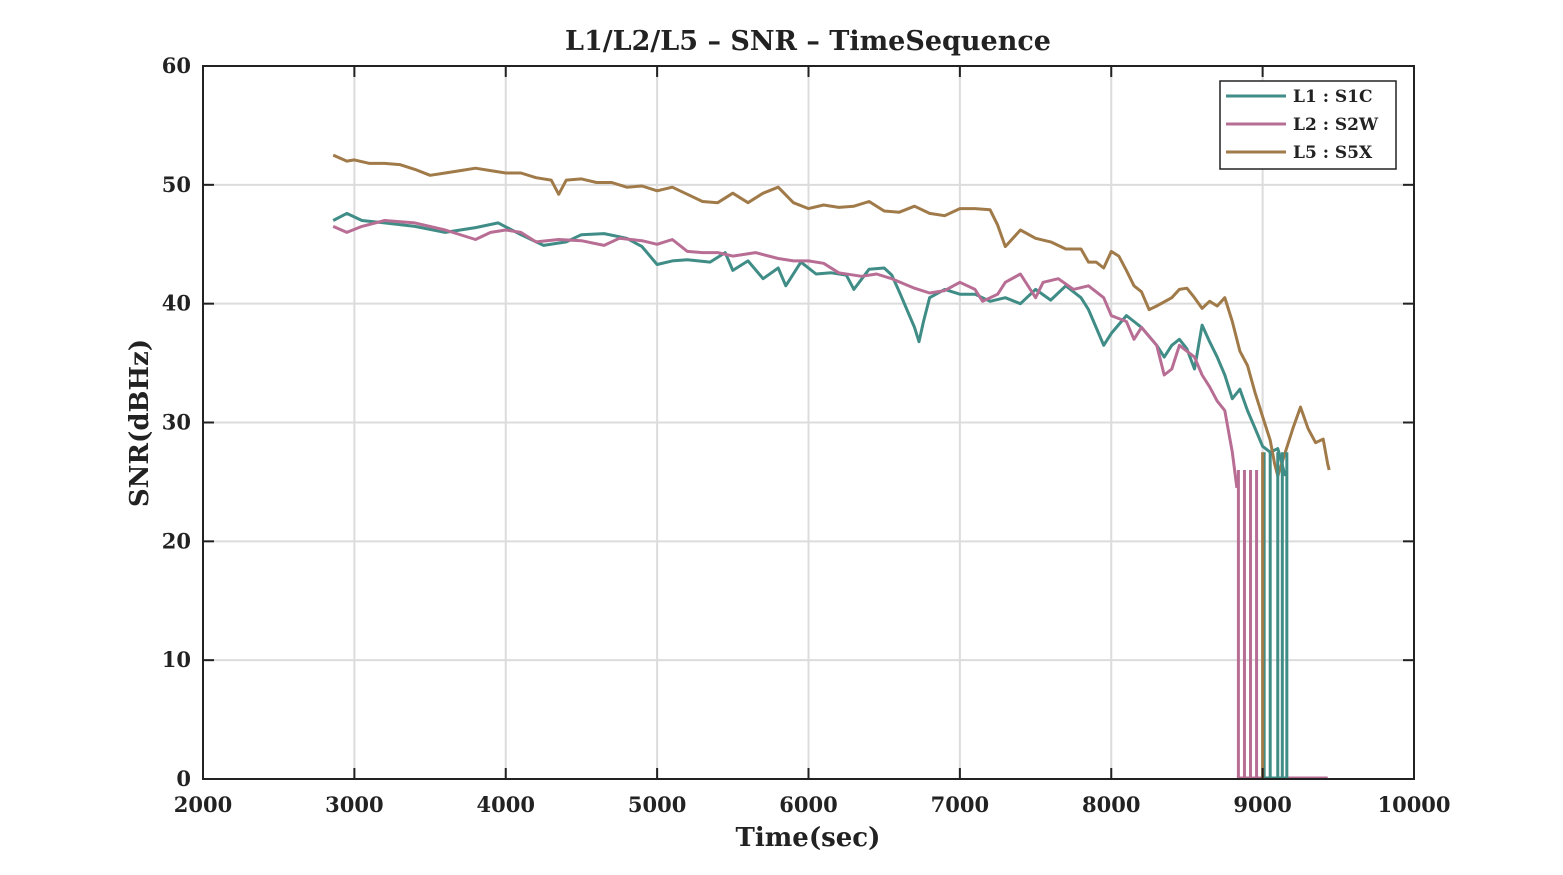 The width and height of the screenshot is (1563, 875). I want to click on x-tick-label: 2000, so click(203, 804).